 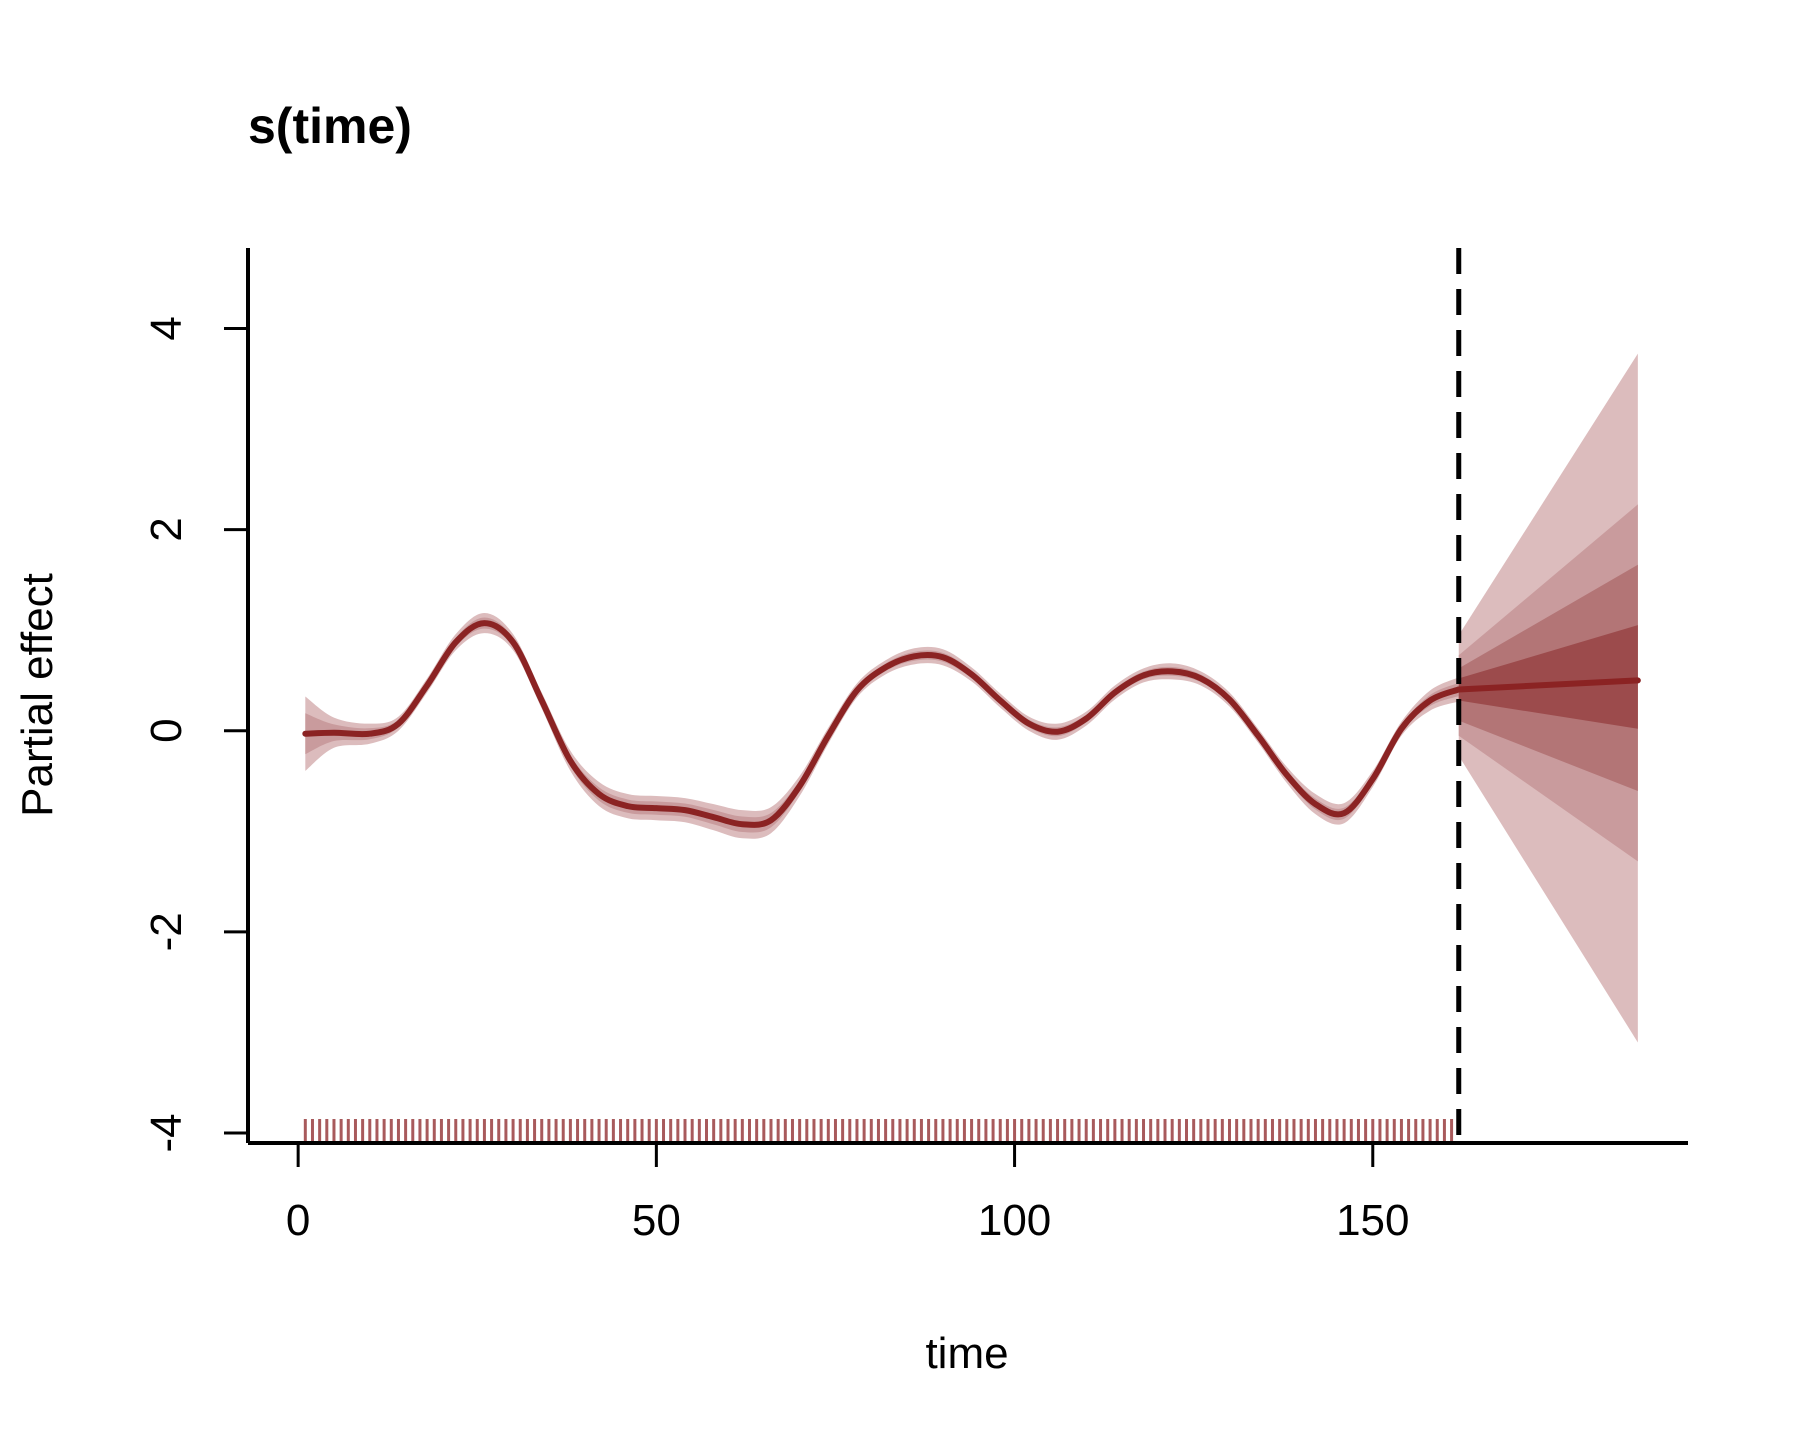 I want to click on y-tick-label: -2, so click(x=166, y=931).